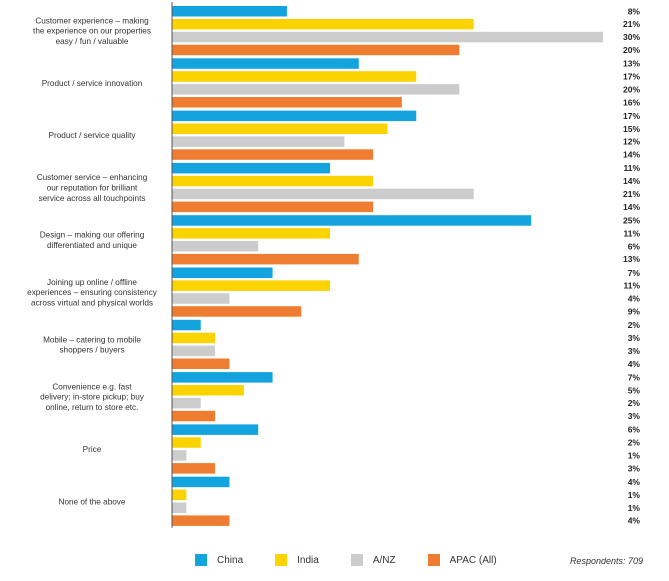 This screenshot has height=581, width=669. Describe the element at coordinates (634, 390) in the screenshot. I see `value-label: 5%` at that location.